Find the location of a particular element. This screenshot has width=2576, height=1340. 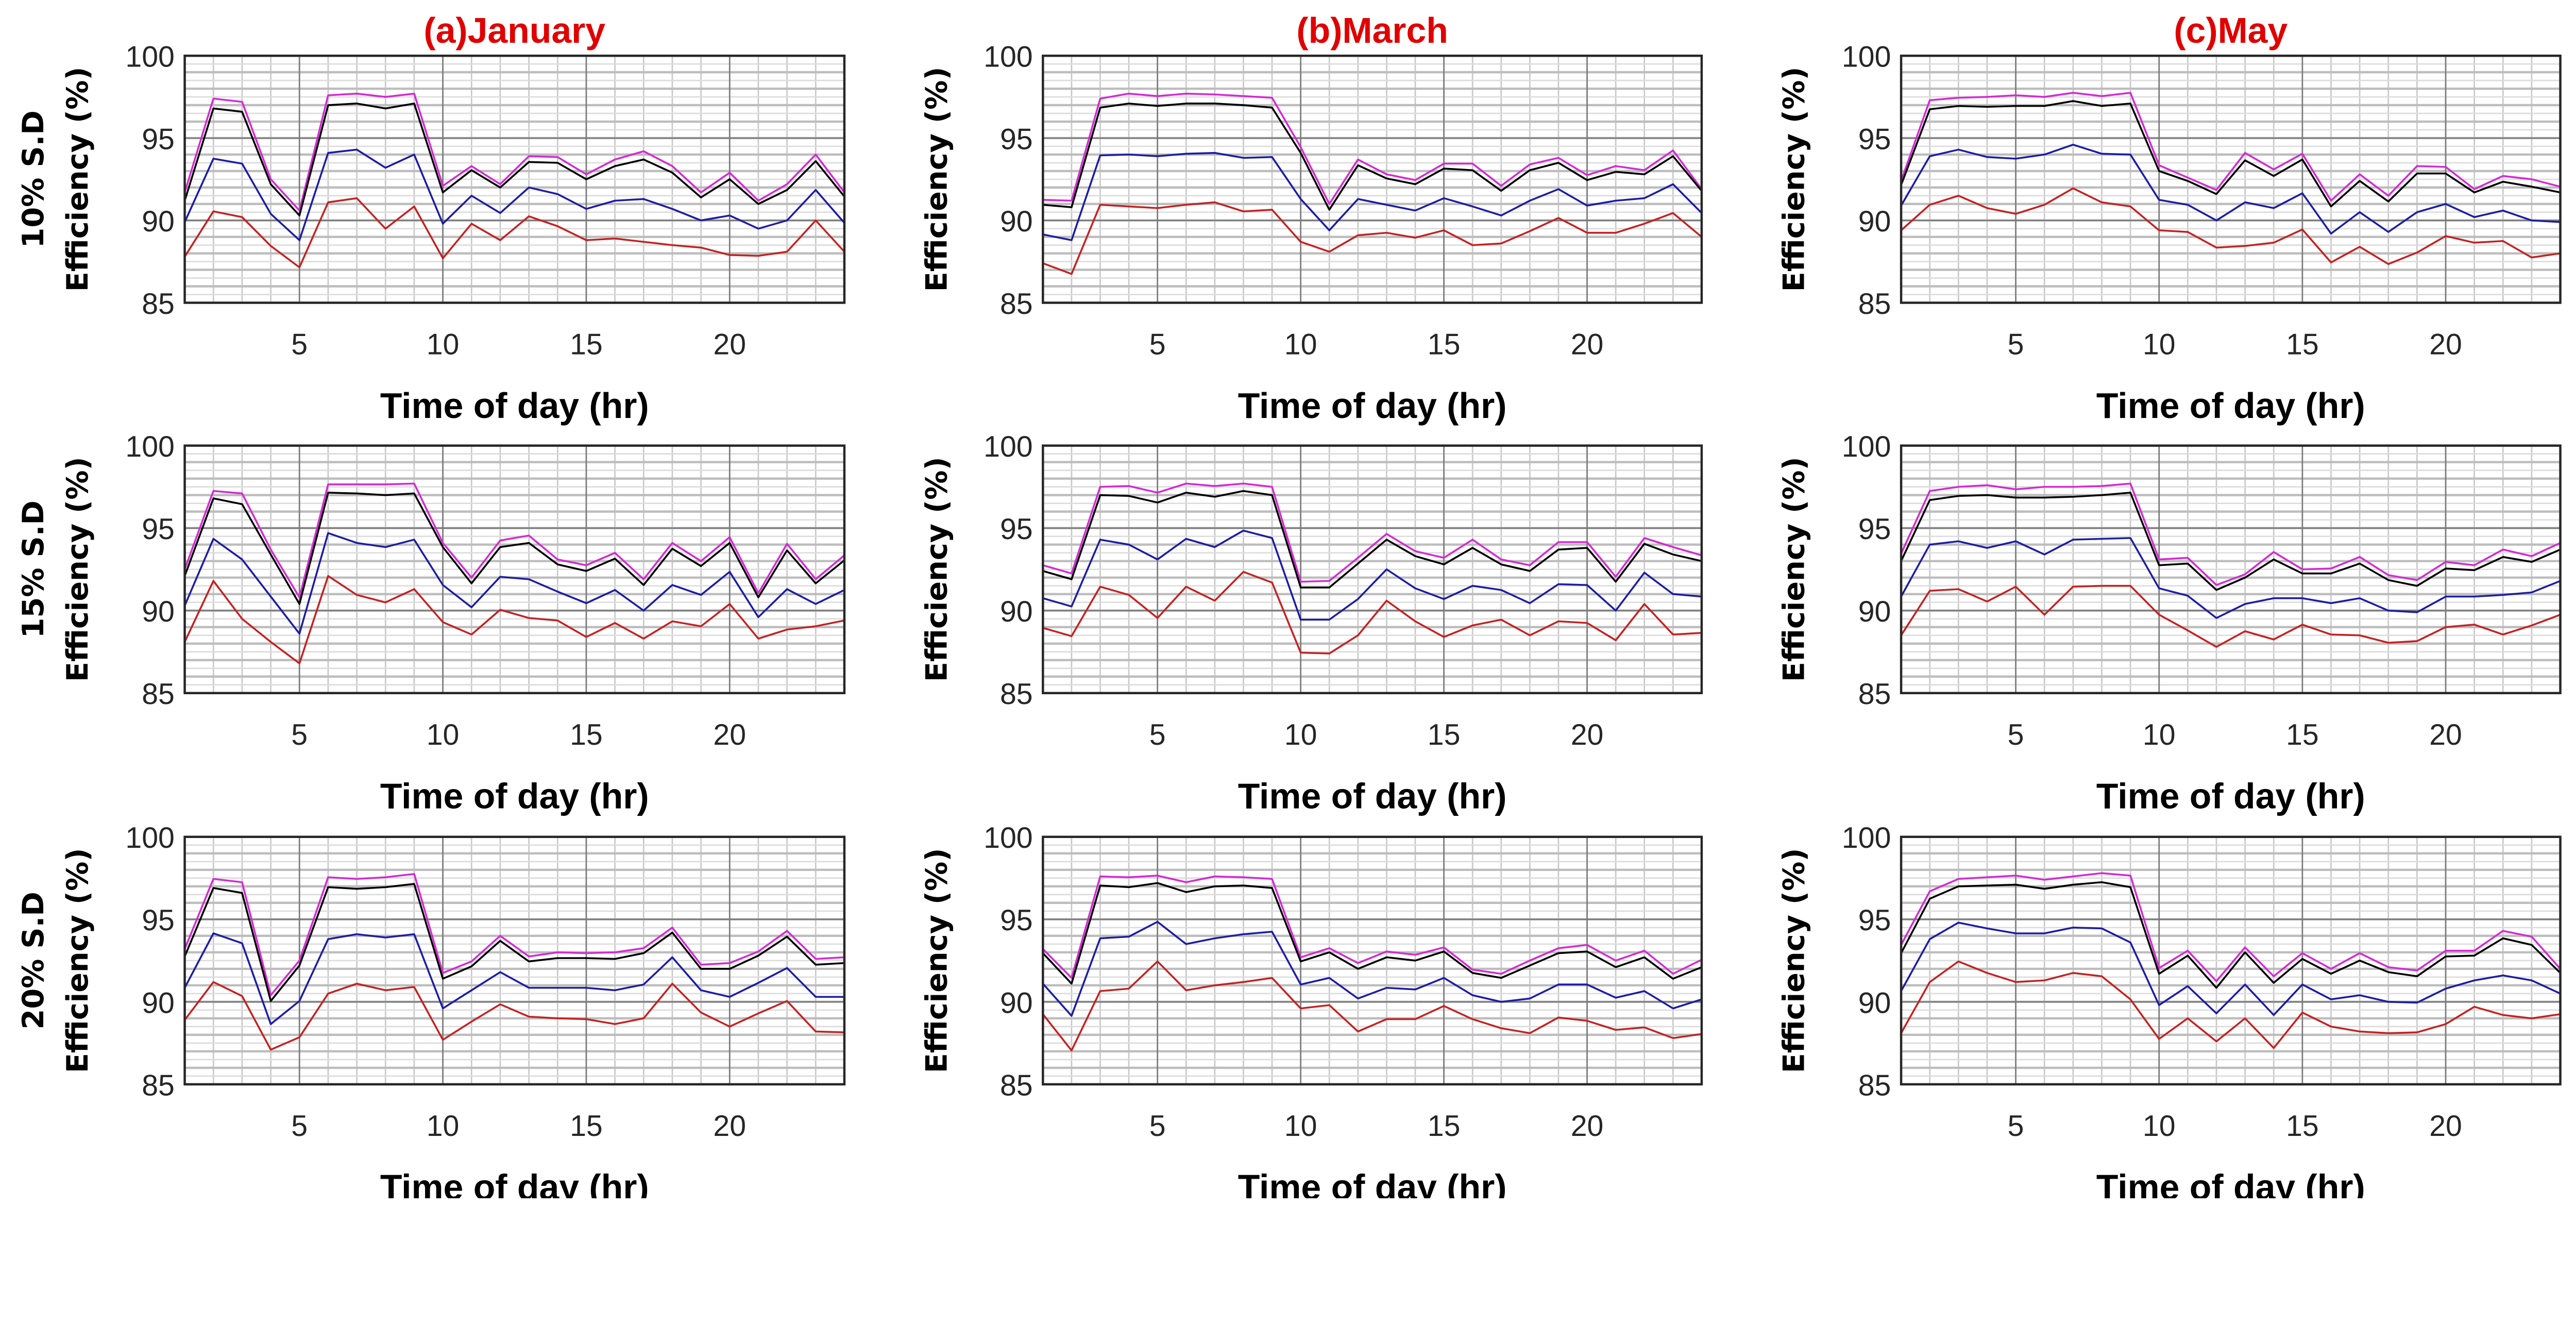

row-label: 10% S.D is located at coordinates (33, 179).